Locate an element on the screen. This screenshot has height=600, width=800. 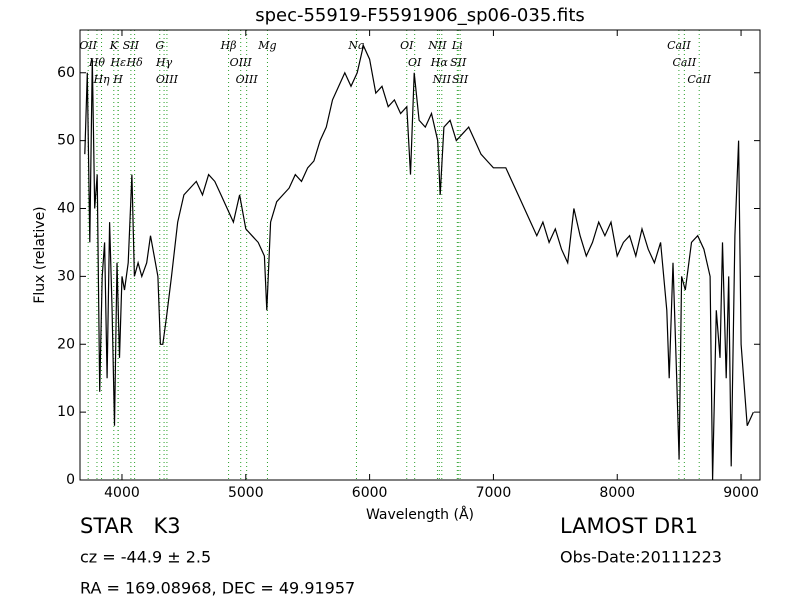
x-tick-label: 5000 is located at coordinates (246, 493).